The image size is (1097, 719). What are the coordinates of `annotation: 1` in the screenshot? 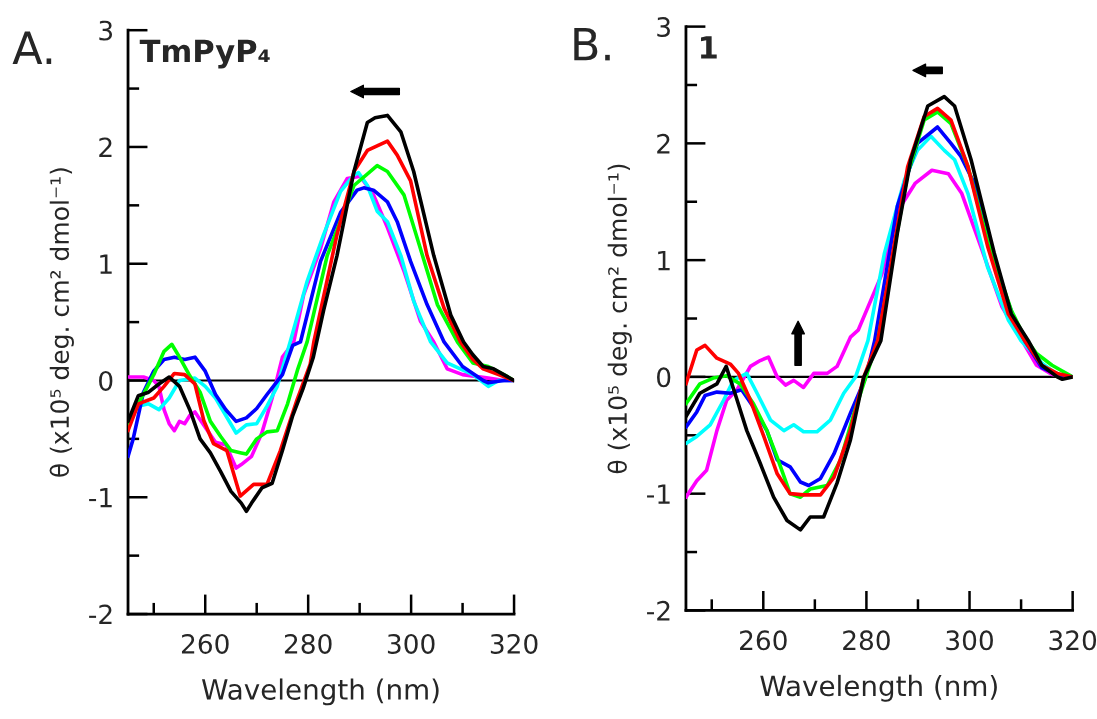 It's located at (709, 47).